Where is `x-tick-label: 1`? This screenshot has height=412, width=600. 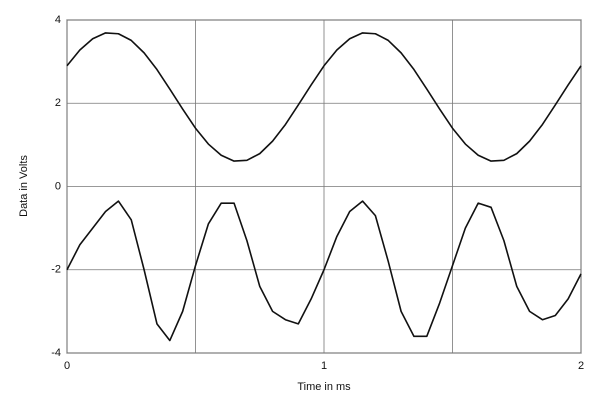
x-tick-label: 1 is located at coordinates (324, 366).